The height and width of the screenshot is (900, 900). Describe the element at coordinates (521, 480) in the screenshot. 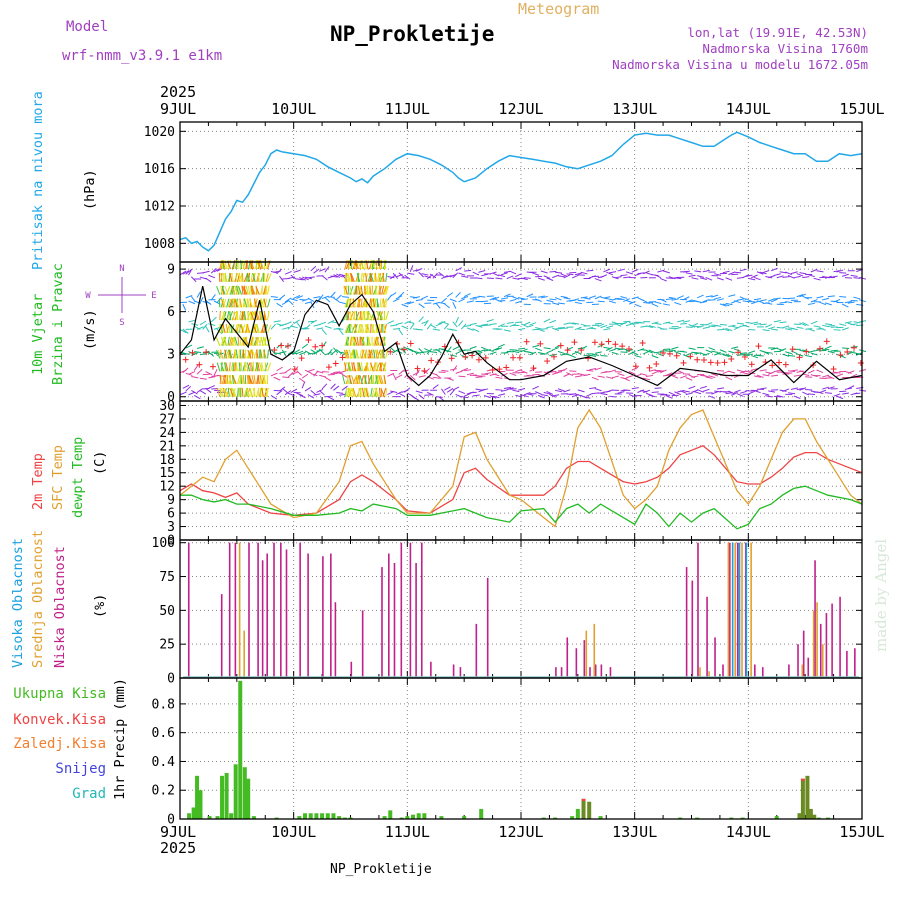

I see `t2m-line` at that location.